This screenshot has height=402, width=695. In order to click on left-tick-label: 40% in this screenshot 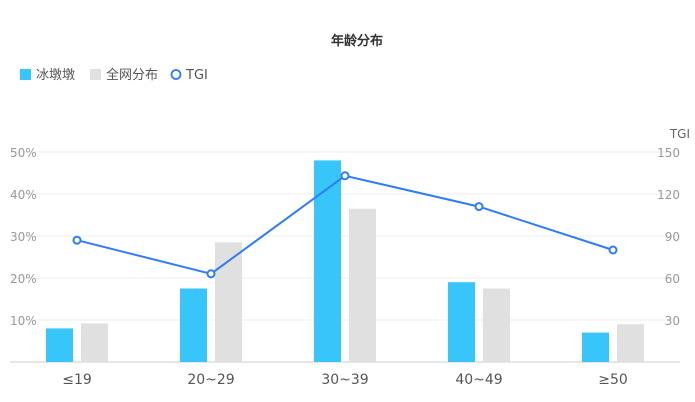, I will do `click(23, 195)`.